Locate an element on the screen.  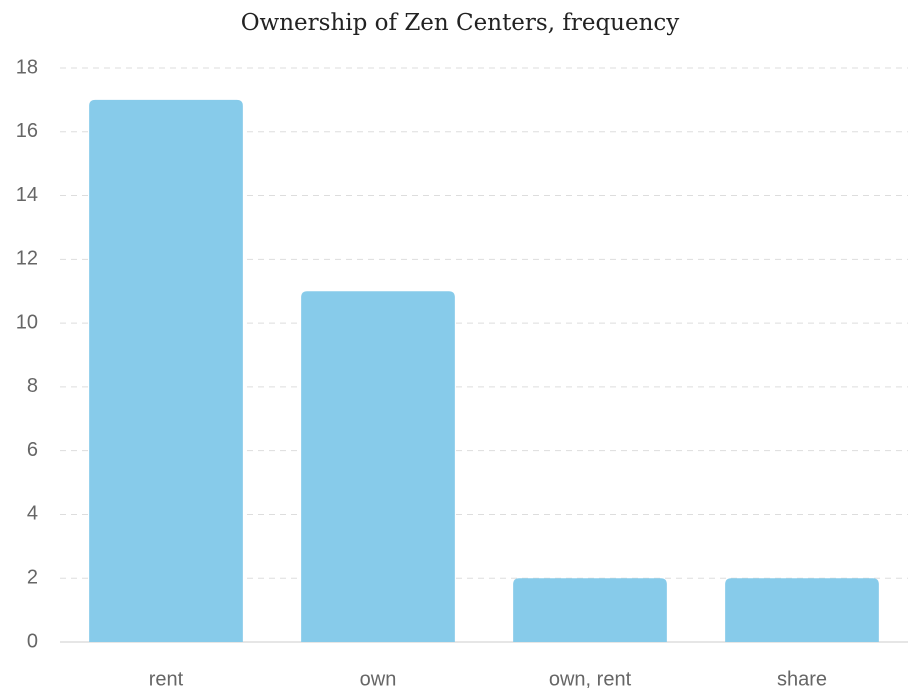
x-tick-label: rent is located at coordinates (166, 679).